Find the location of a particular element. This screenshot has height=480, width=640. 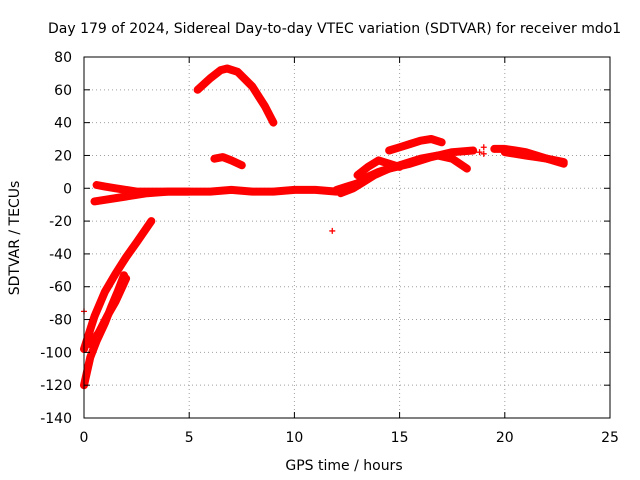

x-tick-label: 0 is located at coordinates (84, 438).